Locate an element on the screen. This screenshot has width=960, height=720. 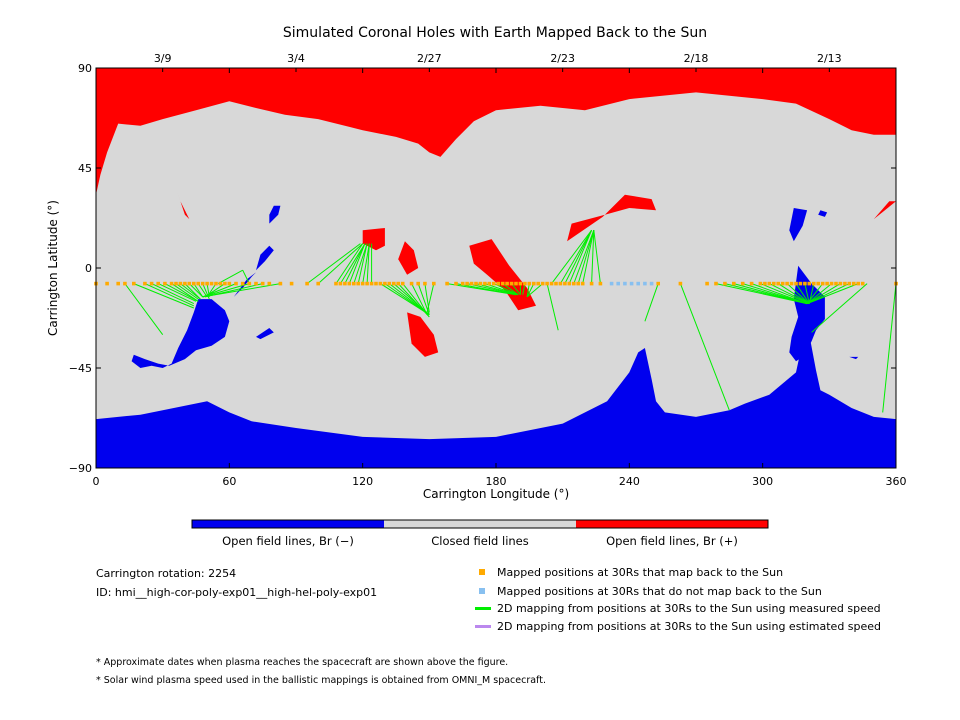
date-tick-label: 2/13 is located at coordinates (829, 58).